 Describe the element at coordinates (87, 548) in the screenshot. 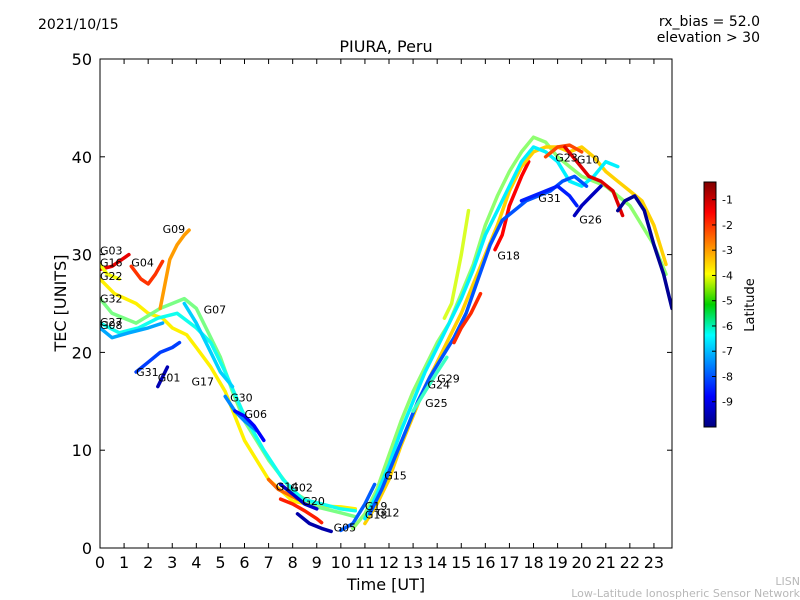

I see `y-tick-label: 0` at that location.